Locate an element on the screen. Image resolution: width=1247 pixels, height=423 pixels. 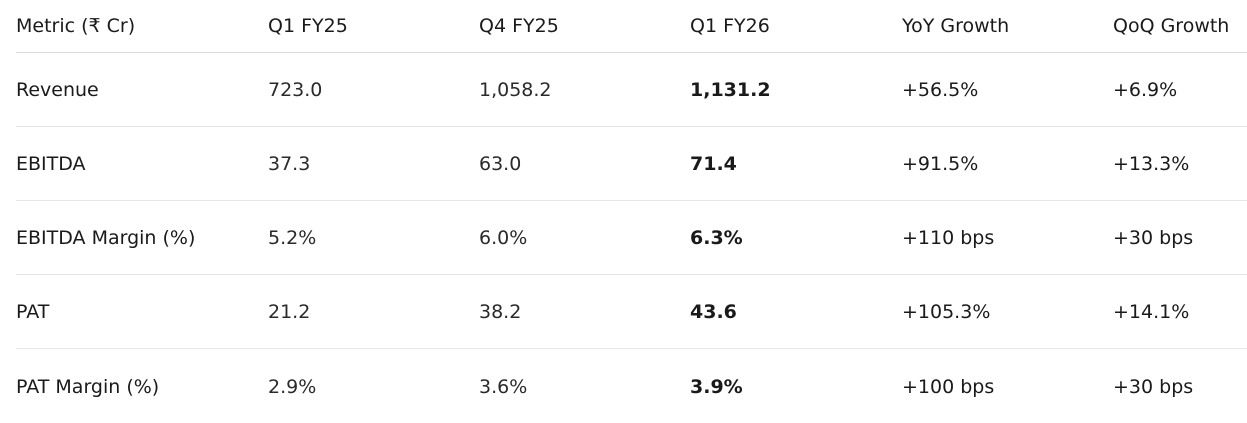
value-yoy-growth: +56.5% is located at coordinates (940, 90).